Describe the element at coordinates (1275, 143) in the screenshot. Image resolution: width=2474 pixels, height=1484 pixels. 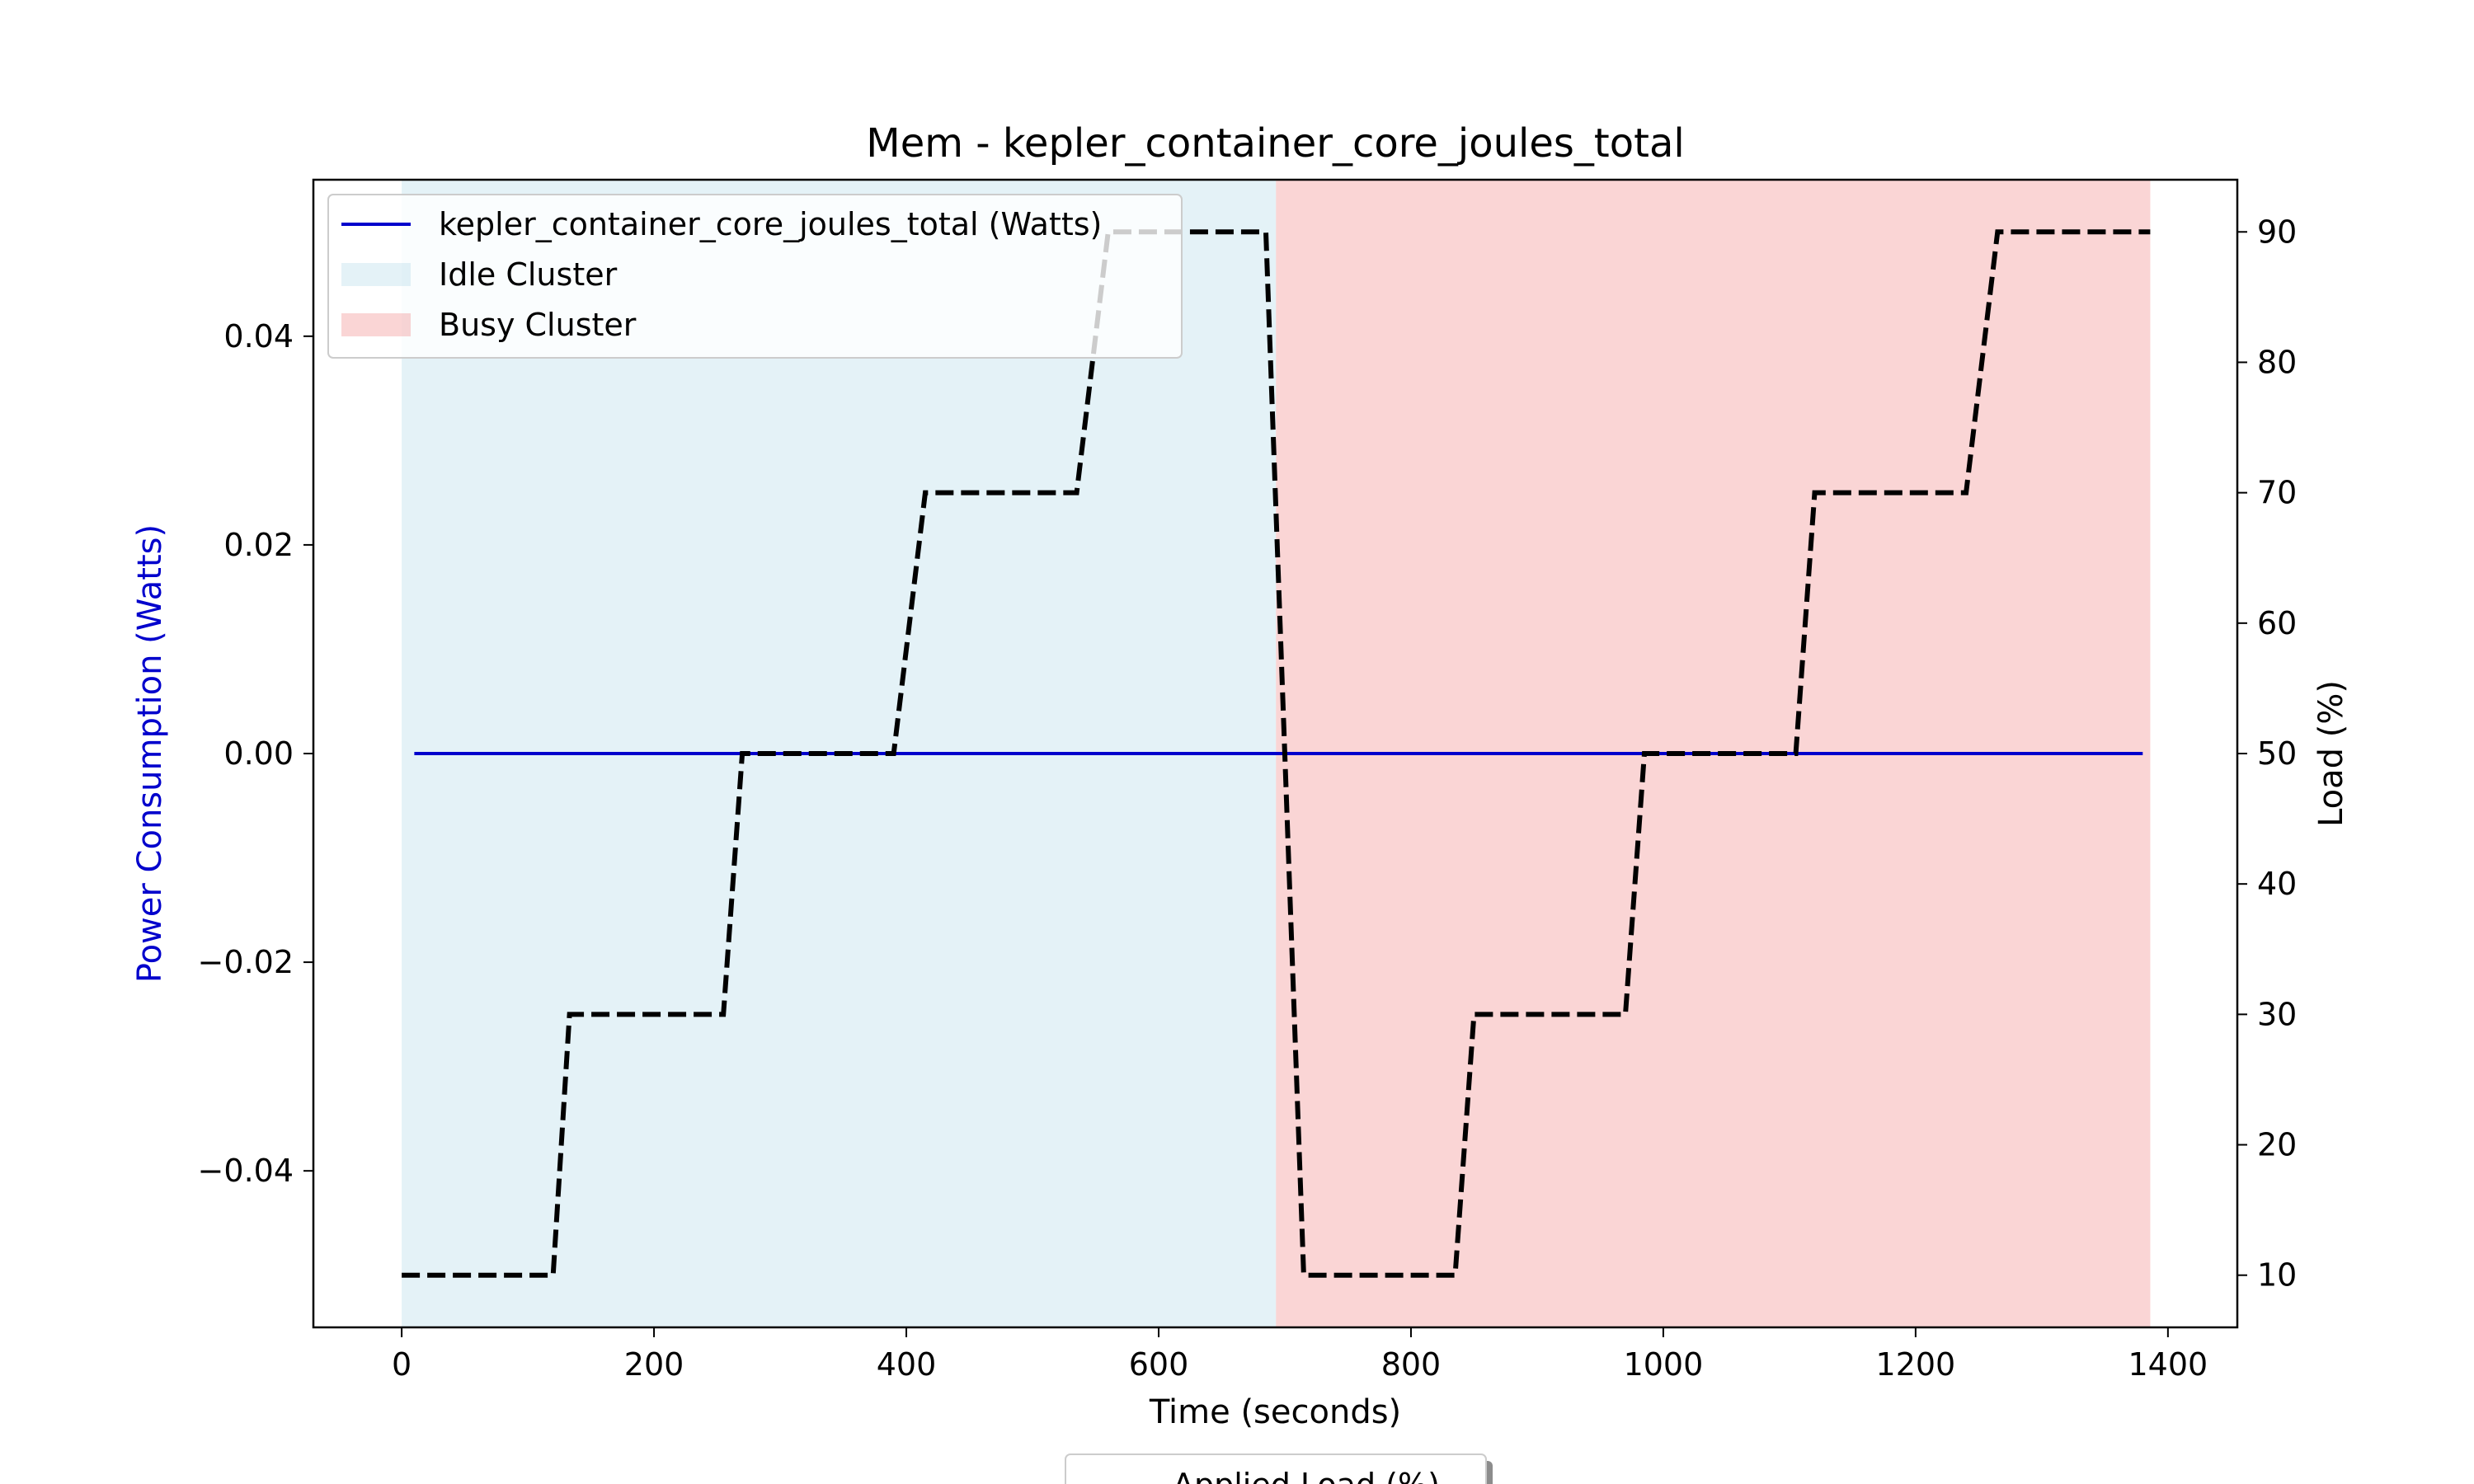
I see `chart-title: Mem - kepler_container_core_joules_total` at that location.